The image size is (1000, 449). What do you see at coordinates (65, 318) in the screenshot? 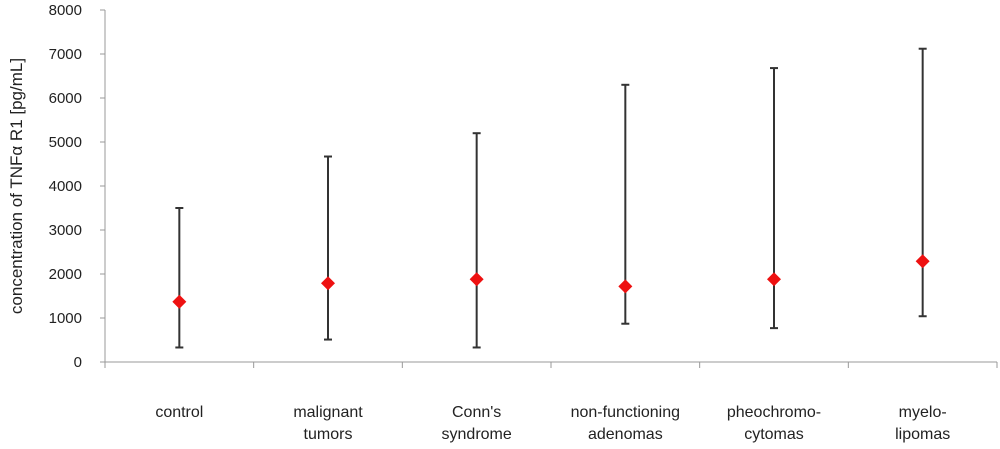
I see `y-tick-label: 1000` at bounding box center [65, 318].